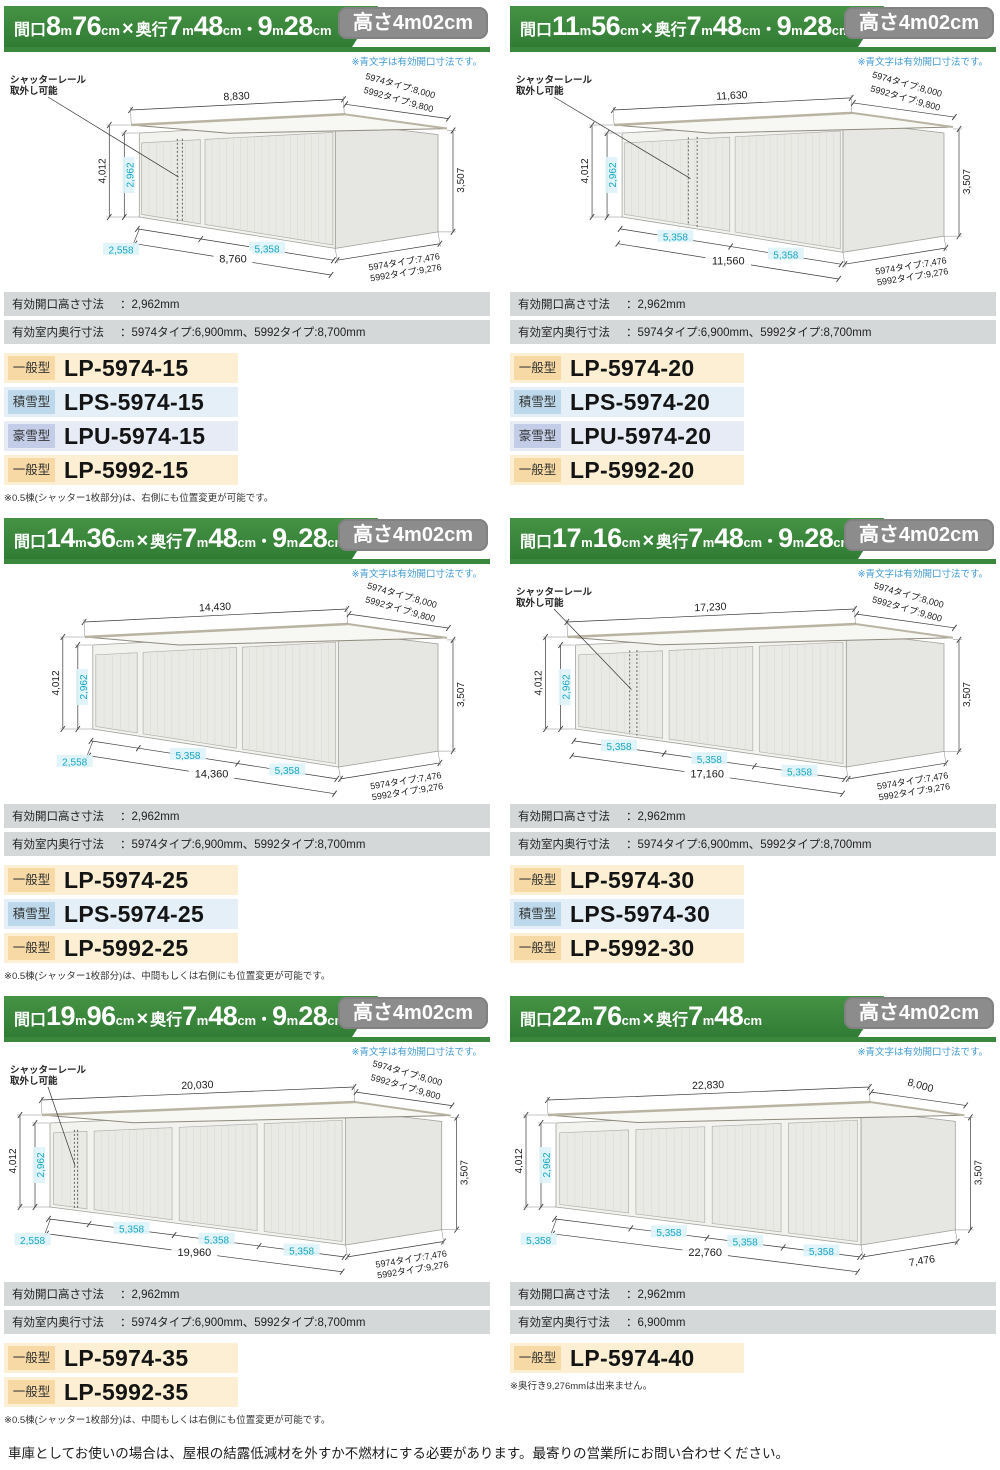 The image size is (1000, 1470). What do you see at coordinates (753, 844) in the screenshot?
I see `spec-bar: 有効室内奥行寸法 ：5974タイプ:6,900mm、5992タイプ:8,700mm` at bounding box center [753, 844].